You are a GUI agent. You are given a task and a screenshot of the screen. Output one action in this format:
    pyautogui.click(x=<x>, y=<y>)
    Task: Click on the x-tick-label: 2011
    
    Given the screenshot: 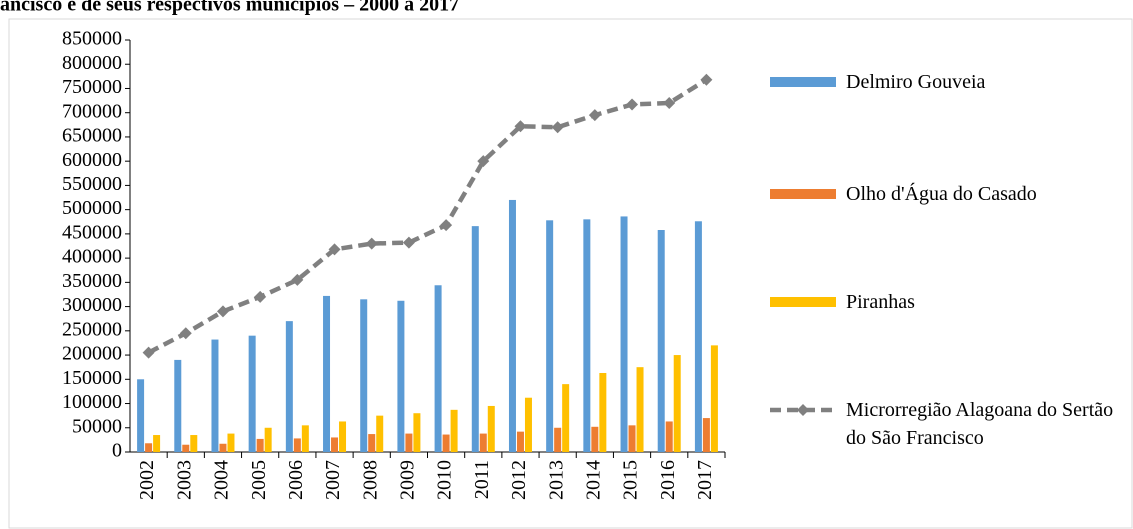 What is the action you would take?
    pyautogui.click(x=482, y=479)
    